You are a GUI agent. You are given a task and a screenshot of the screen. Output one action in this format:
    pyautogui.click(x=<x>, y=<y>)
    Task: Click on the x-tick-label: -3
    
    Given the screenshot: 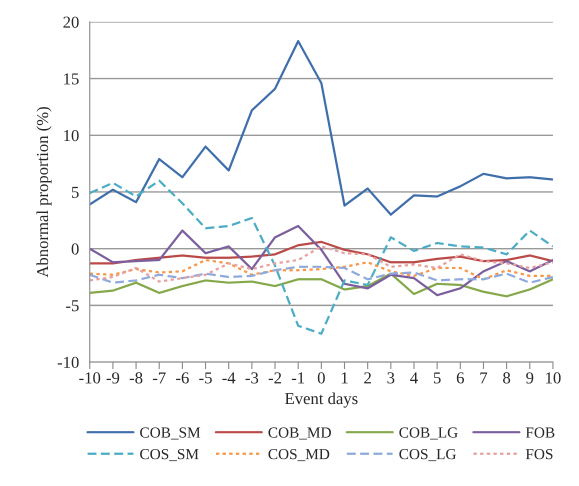 What is the action you would take?
    pyautogui.click(x=252, y=378)
    